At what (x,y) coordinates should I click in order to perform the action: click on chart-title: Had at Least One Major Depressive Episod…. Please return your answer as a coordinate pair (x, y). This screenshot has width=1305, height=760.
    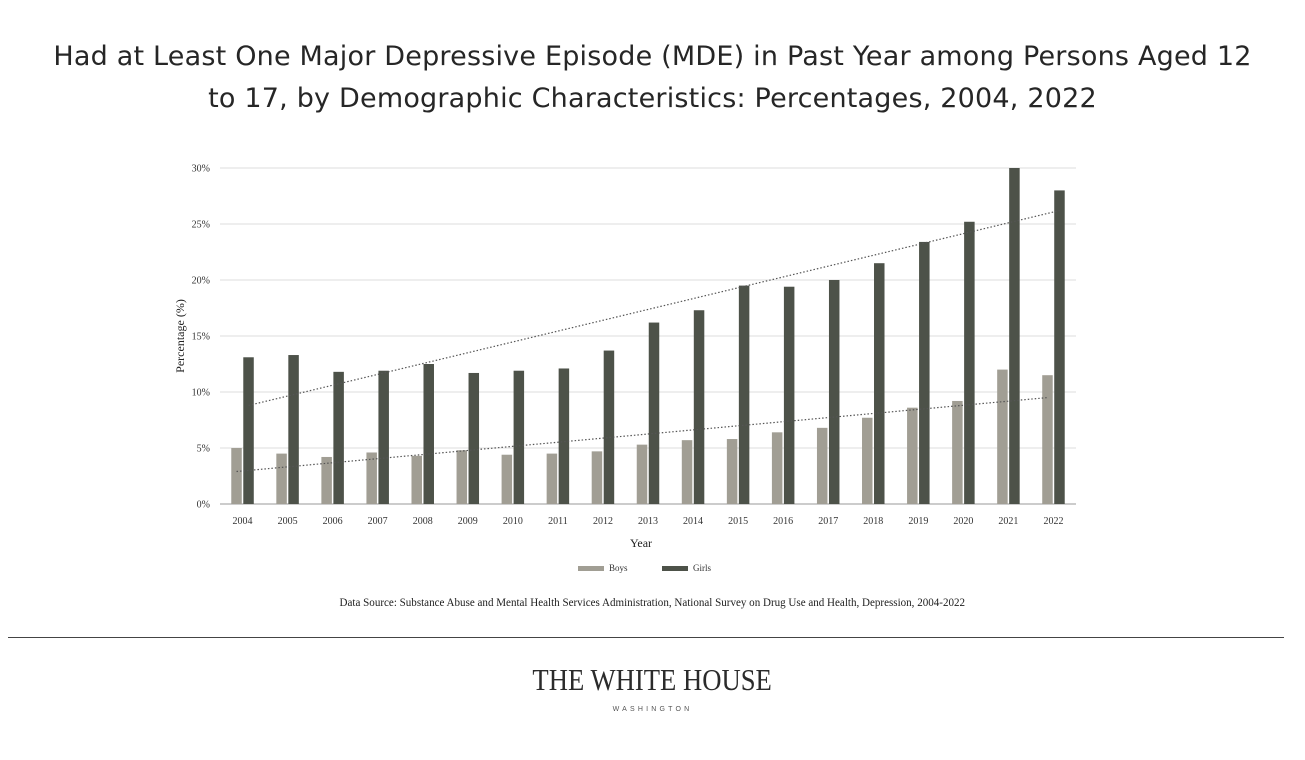
    Looking at the image, I should click on (652, 78).